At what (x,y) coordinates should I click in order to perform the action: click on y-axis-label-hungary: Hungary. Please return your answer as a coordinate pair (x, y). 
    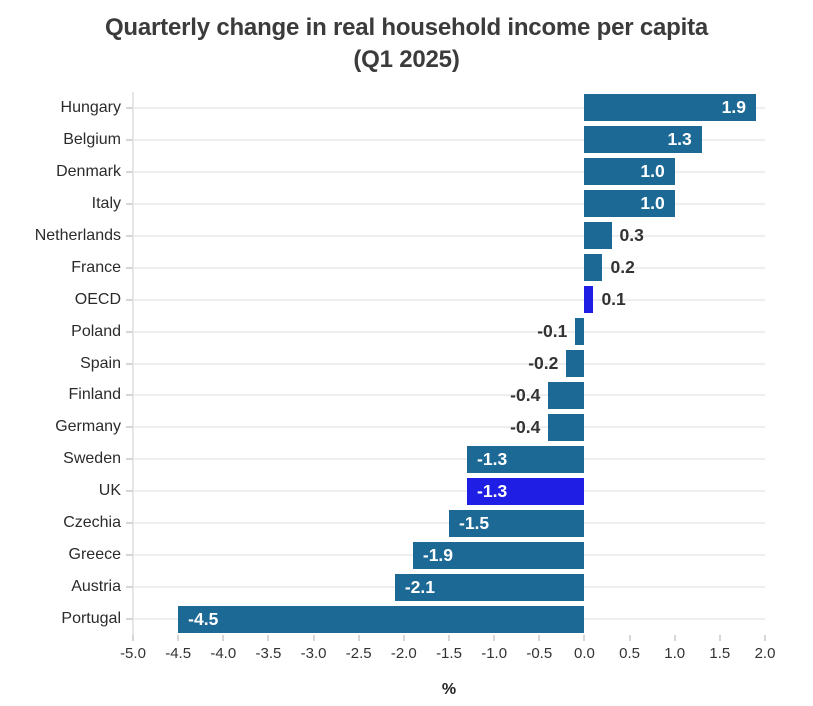
    Looking at the image, I should click on (90, 107).